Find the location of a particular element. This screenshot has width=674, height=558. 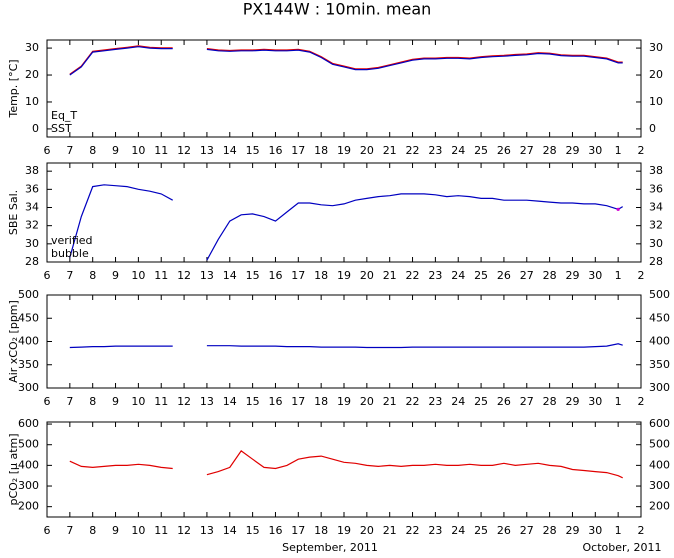

x-tick-label: 29 is located at coordinates (572, 401).